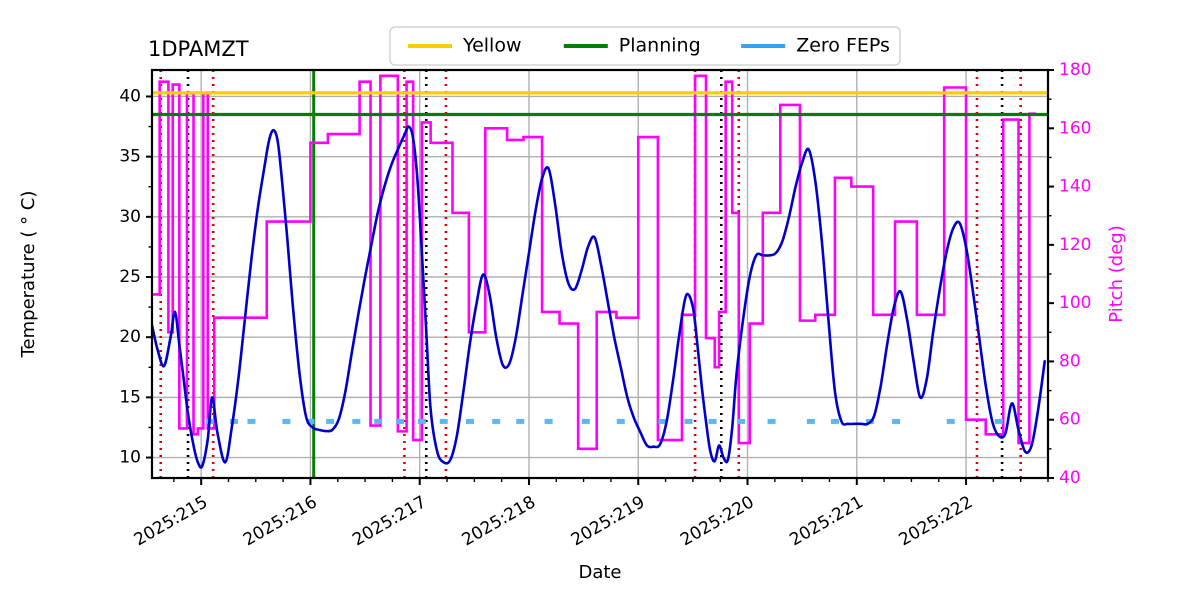  Describe the element at coordinates (1075, 128) in the screenshot. I see `y-tick-label-right: 160` at that location.